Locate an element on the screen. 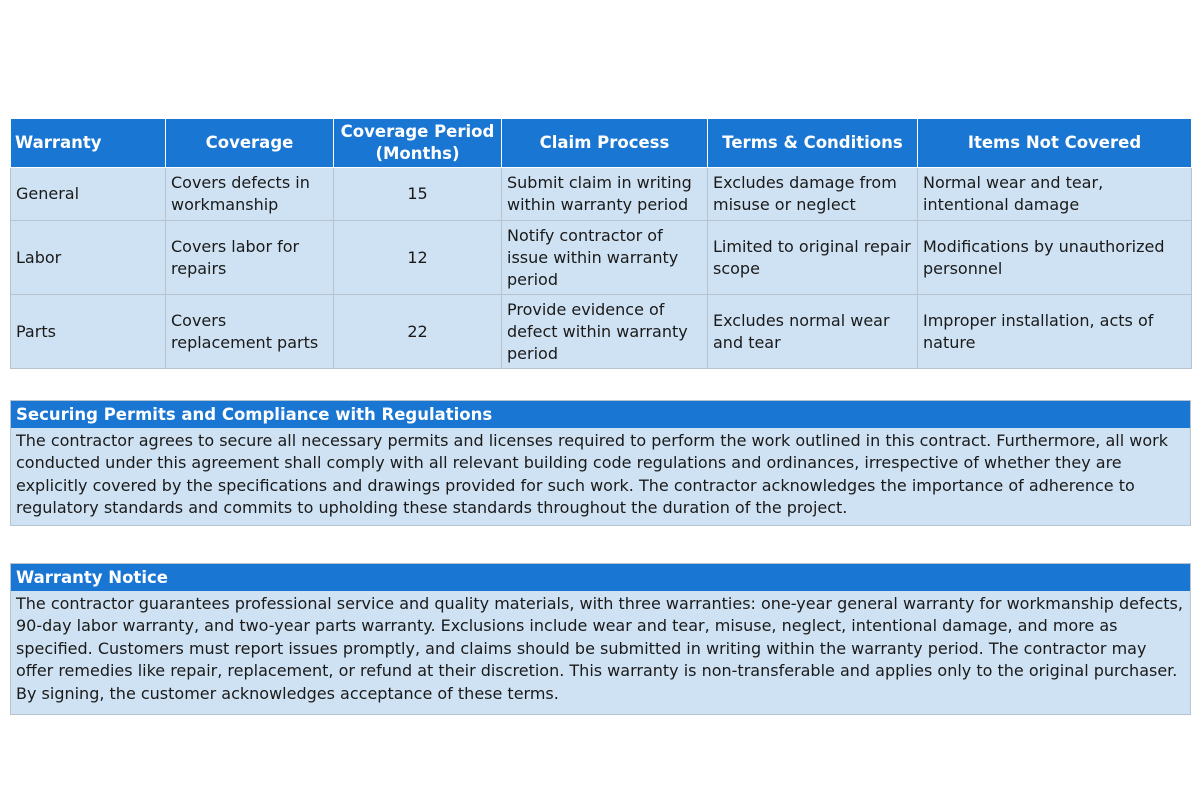  cell-period: 22 is located at coordinates (417, 331).